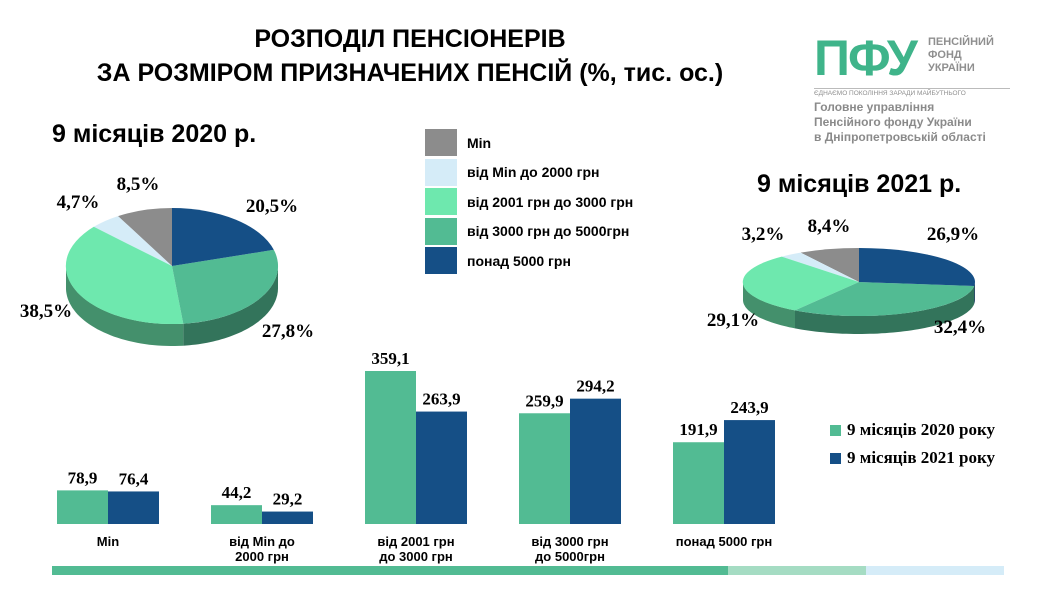 This screenshot has height=595, width=1058. What do you see at coordinates (236, 514) in the screenshot?
I see `bar-to-2000-2020` at bounding box center [236, 514].